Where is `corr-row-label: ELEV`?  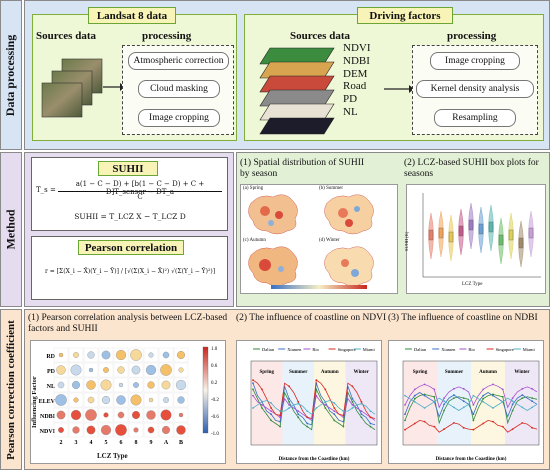 corr-row-label: ELEV is located at coordinates (47, 402).